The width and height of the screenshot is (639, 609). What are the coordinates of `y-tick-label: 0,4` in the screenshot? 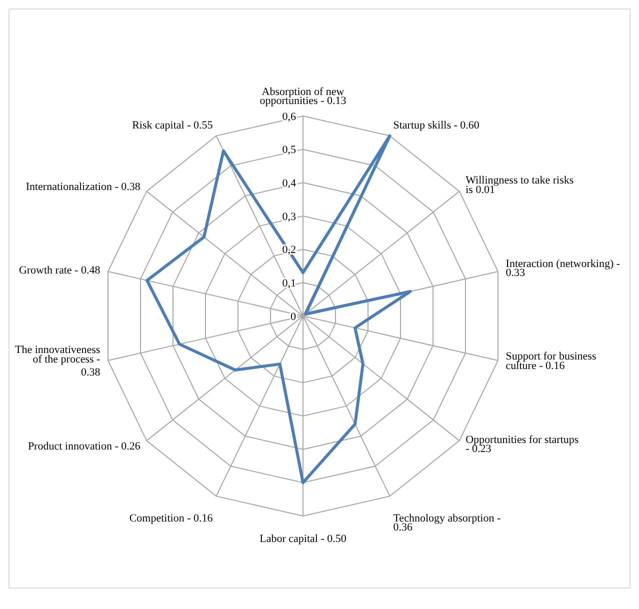 It's located at (289, 184).